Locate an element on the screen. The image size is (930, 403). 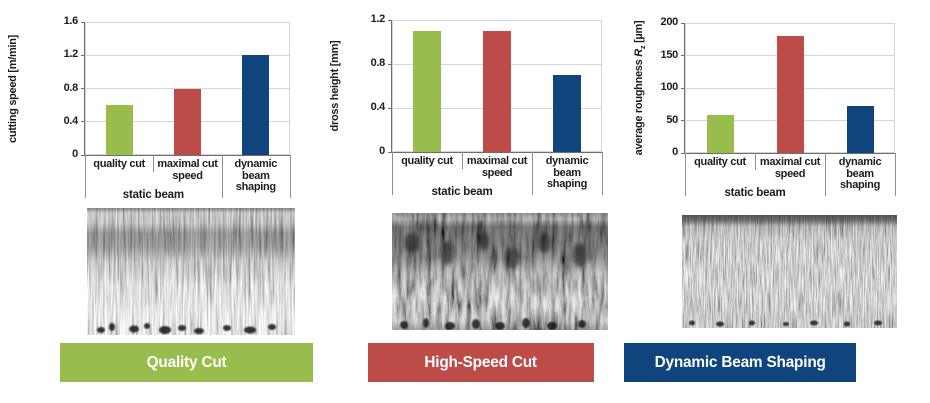
micrograph-quality-cut is located at coordinates (191, 271).